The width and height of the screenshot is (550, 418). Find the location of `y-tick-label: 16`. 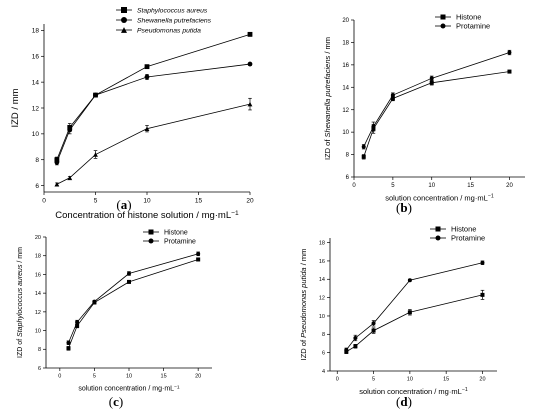

y-tick-label: 16 is located at coordinates (345, 66).